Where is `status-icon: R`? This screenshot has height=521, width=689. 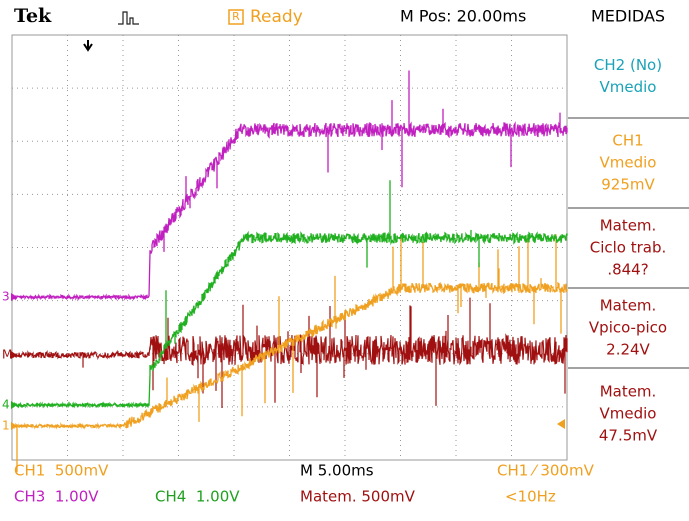
status-icon: R is located at coordinates (236, 16).